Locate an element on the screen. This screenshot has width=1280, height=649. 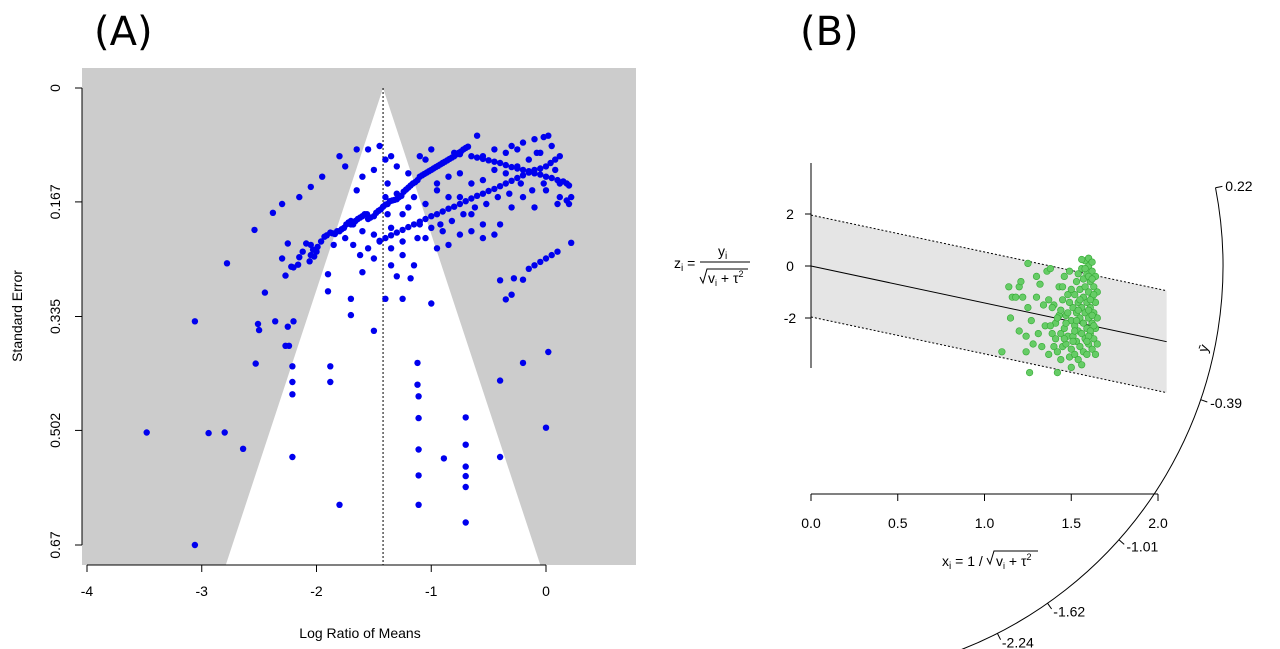
galbraith-y-formula-sqrt is located at coordinates (723, 276).